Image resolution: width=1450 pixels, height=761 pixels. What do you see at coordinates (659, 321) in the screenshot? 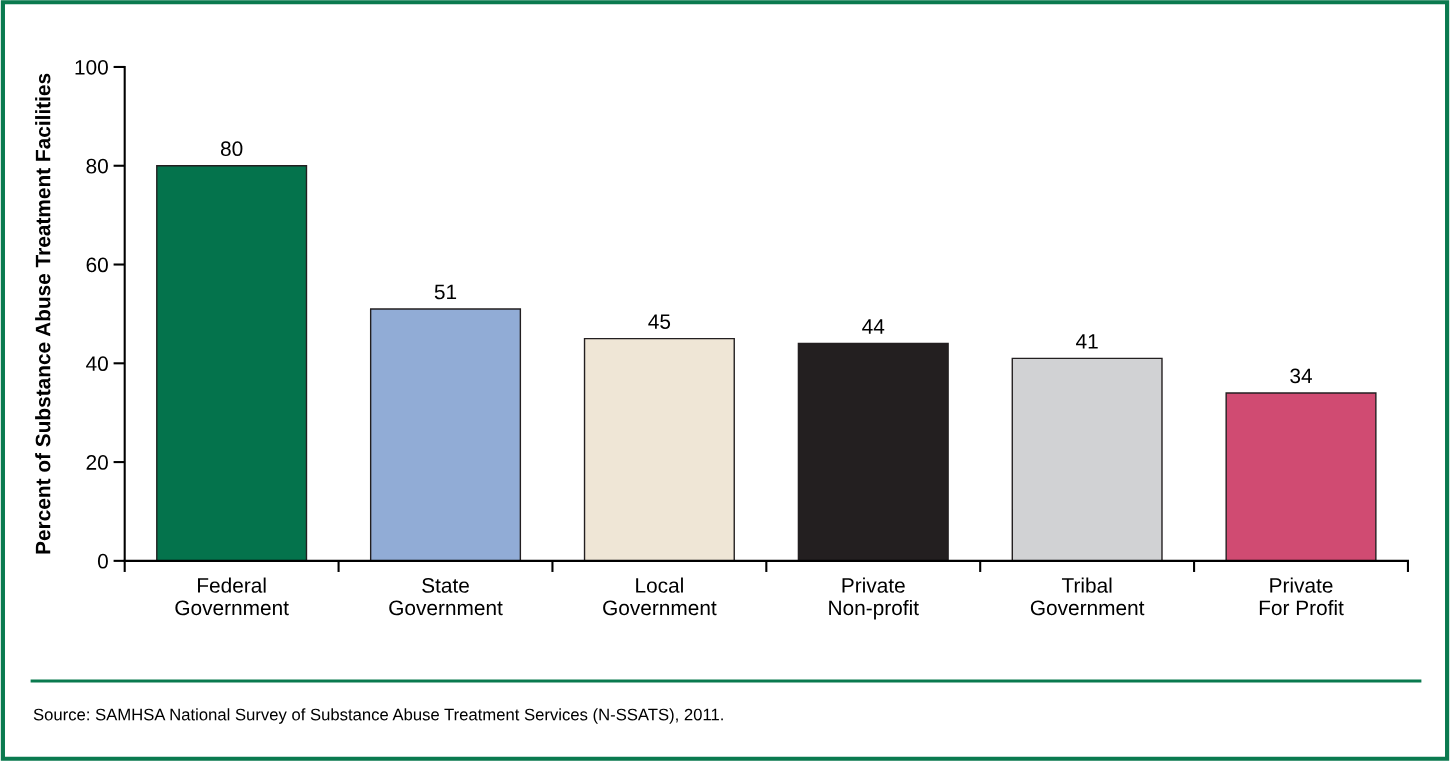
I see `data-label: 45` at bounding box center [659, 321].